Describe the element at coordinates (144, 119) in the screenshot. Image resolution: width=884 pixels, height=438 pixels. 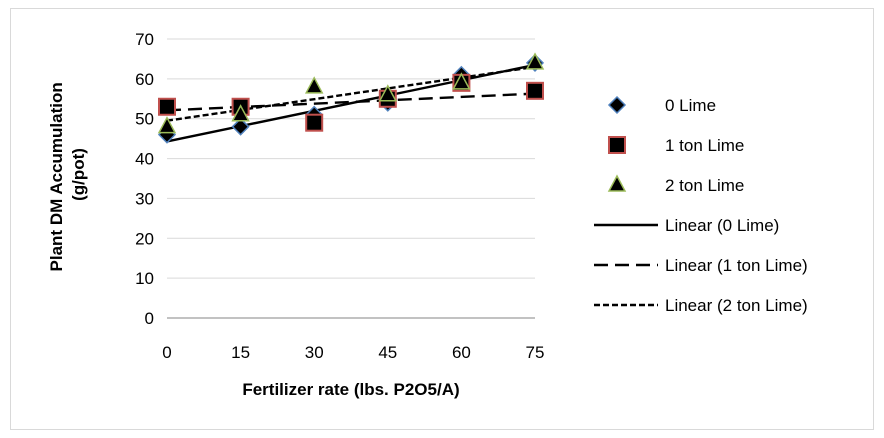
I see `y-tick-label: 50` at that location.